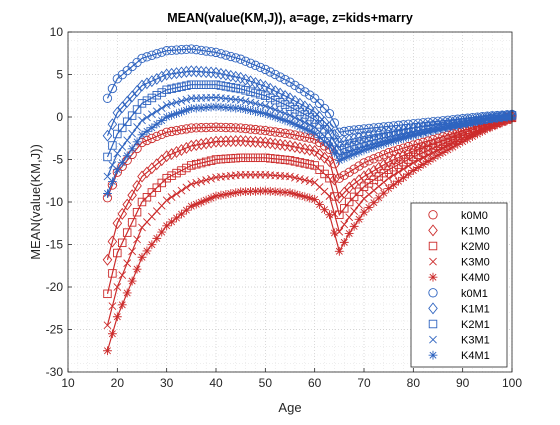 The height and width of the screenshot is (425, 560). What do you see at coordinates (475, 231) in the screenshot?
I see `legend-label: K1M0` at bounding box center [475, 231].